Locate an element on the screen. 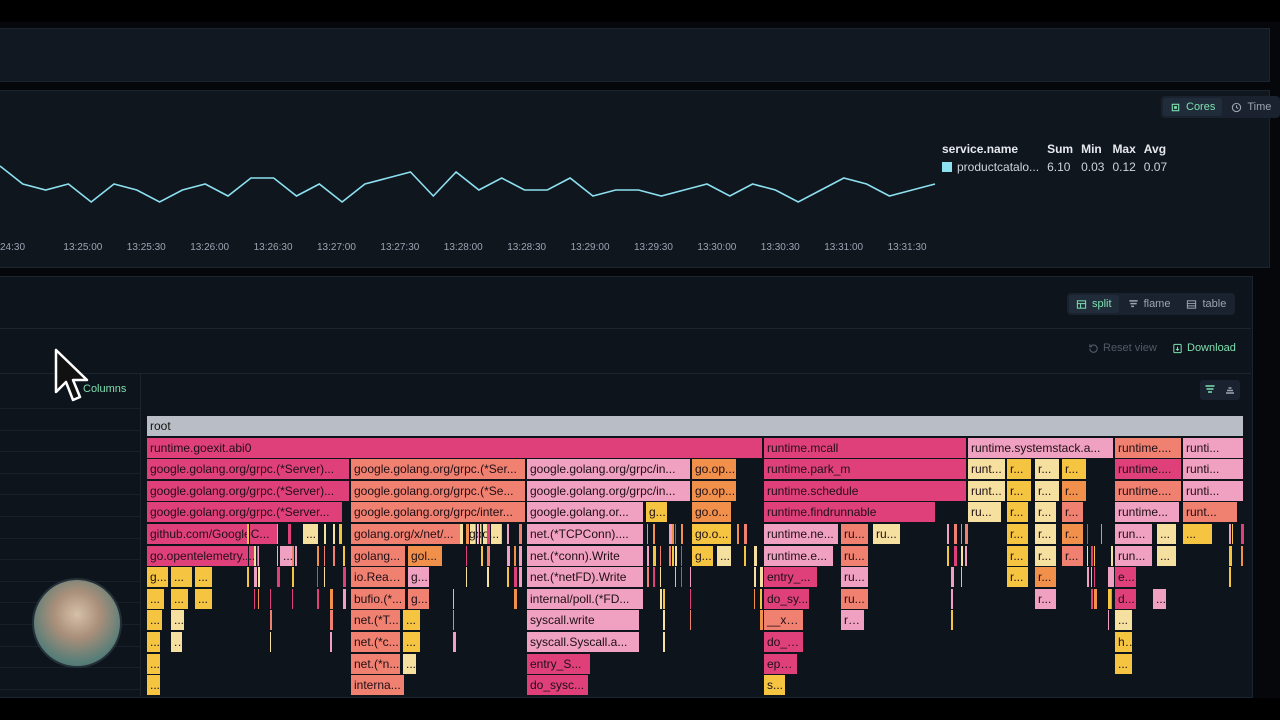 The width and height of the screenshot is (1280, 720). split-view-toggle: split is located at coordinates (1094, 304).